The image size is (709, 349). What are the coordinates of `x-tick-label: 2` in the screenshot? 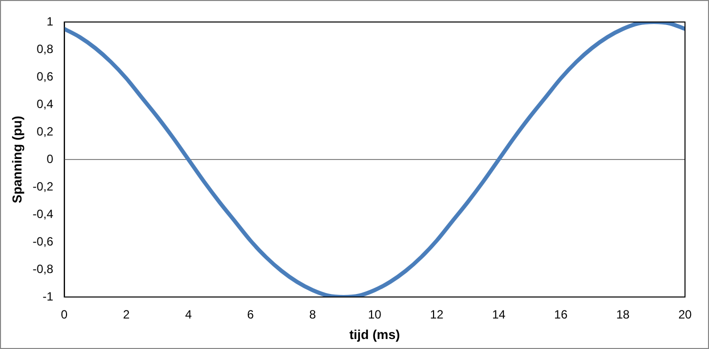 It's located at (126, 315).